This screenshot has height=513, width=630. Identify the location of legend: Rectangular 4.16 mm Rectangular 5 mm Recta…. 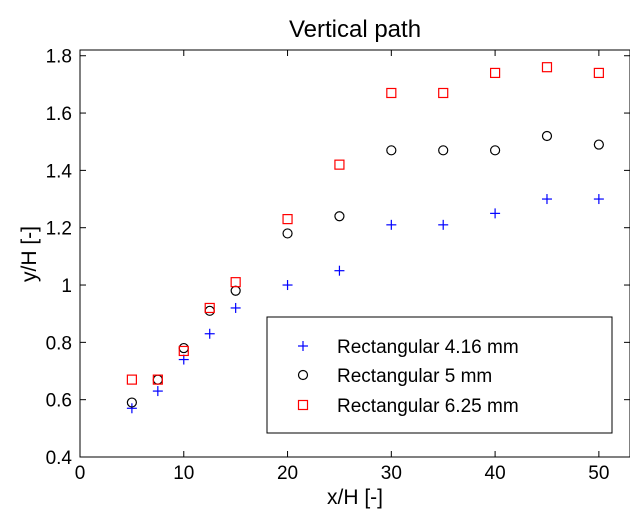
(439, 375).